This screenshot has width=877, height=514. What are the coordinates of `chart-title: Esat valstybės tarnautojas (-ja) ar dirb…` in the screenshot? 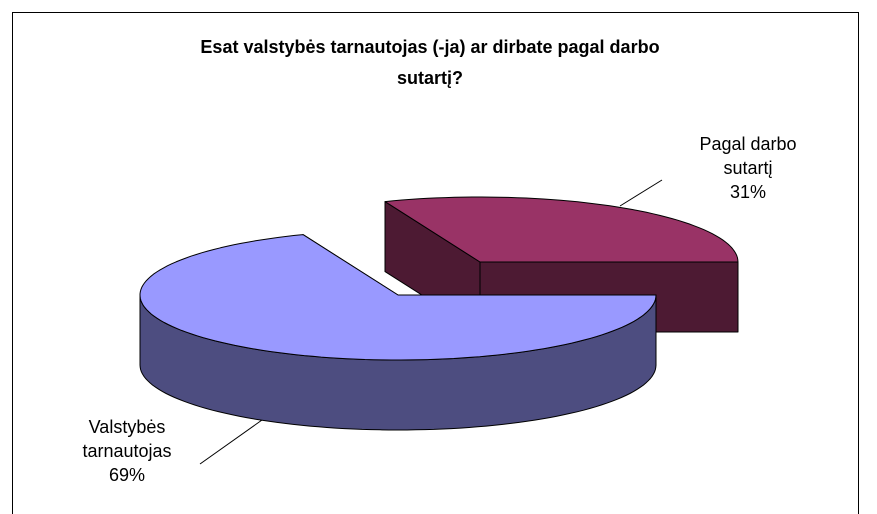 It's located at (430, 62).